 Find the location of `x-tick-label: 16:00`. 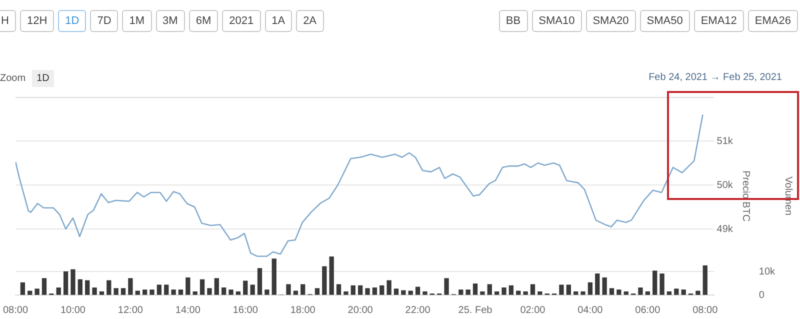

x-tick-label: 16:00 is located at coordinates (245, 310).